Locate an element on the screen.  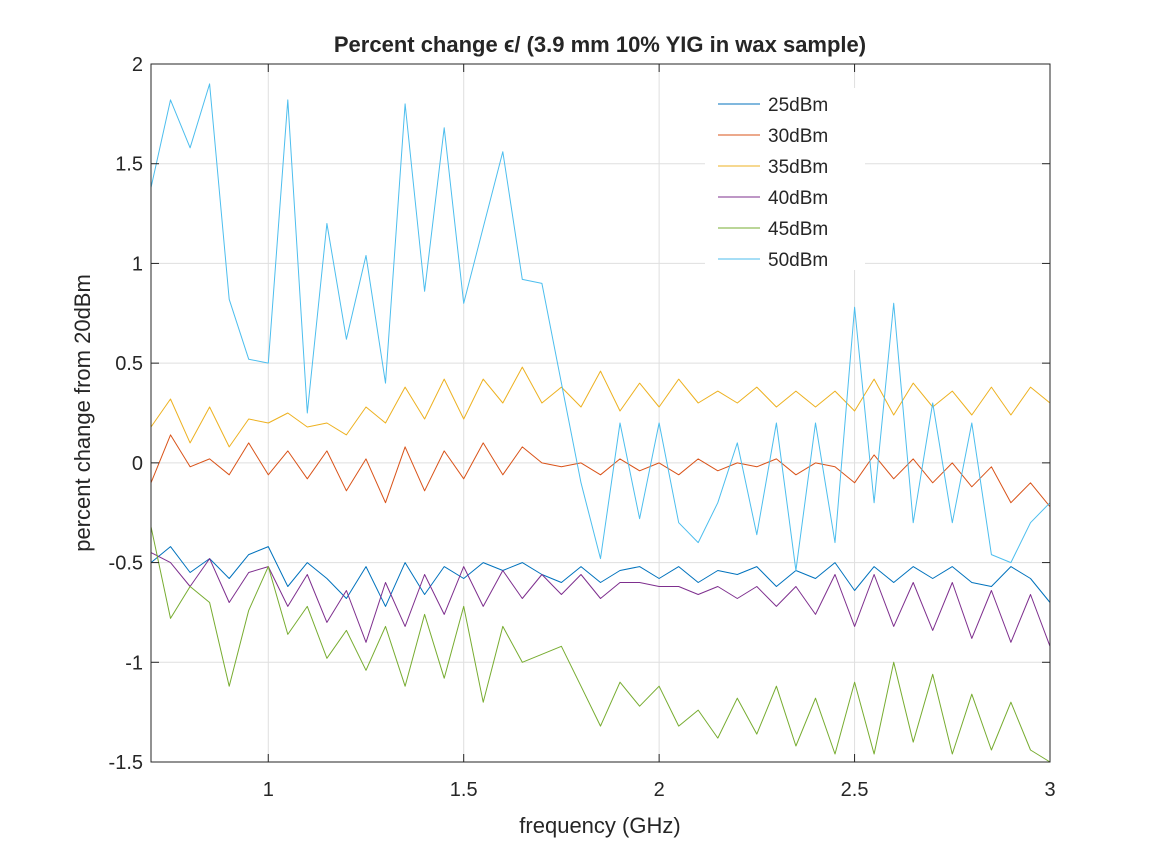
legend-label-25dBm: 25dBm is located at coordinates (798, 105).